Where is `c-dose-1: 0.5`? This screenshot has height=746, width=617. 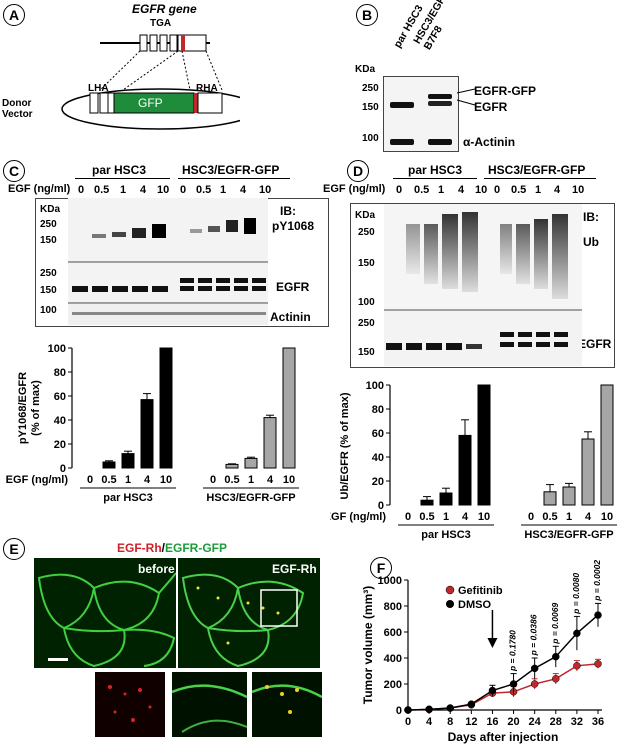 c-dose-1: 0.5 is located at coordinates (102, 190).